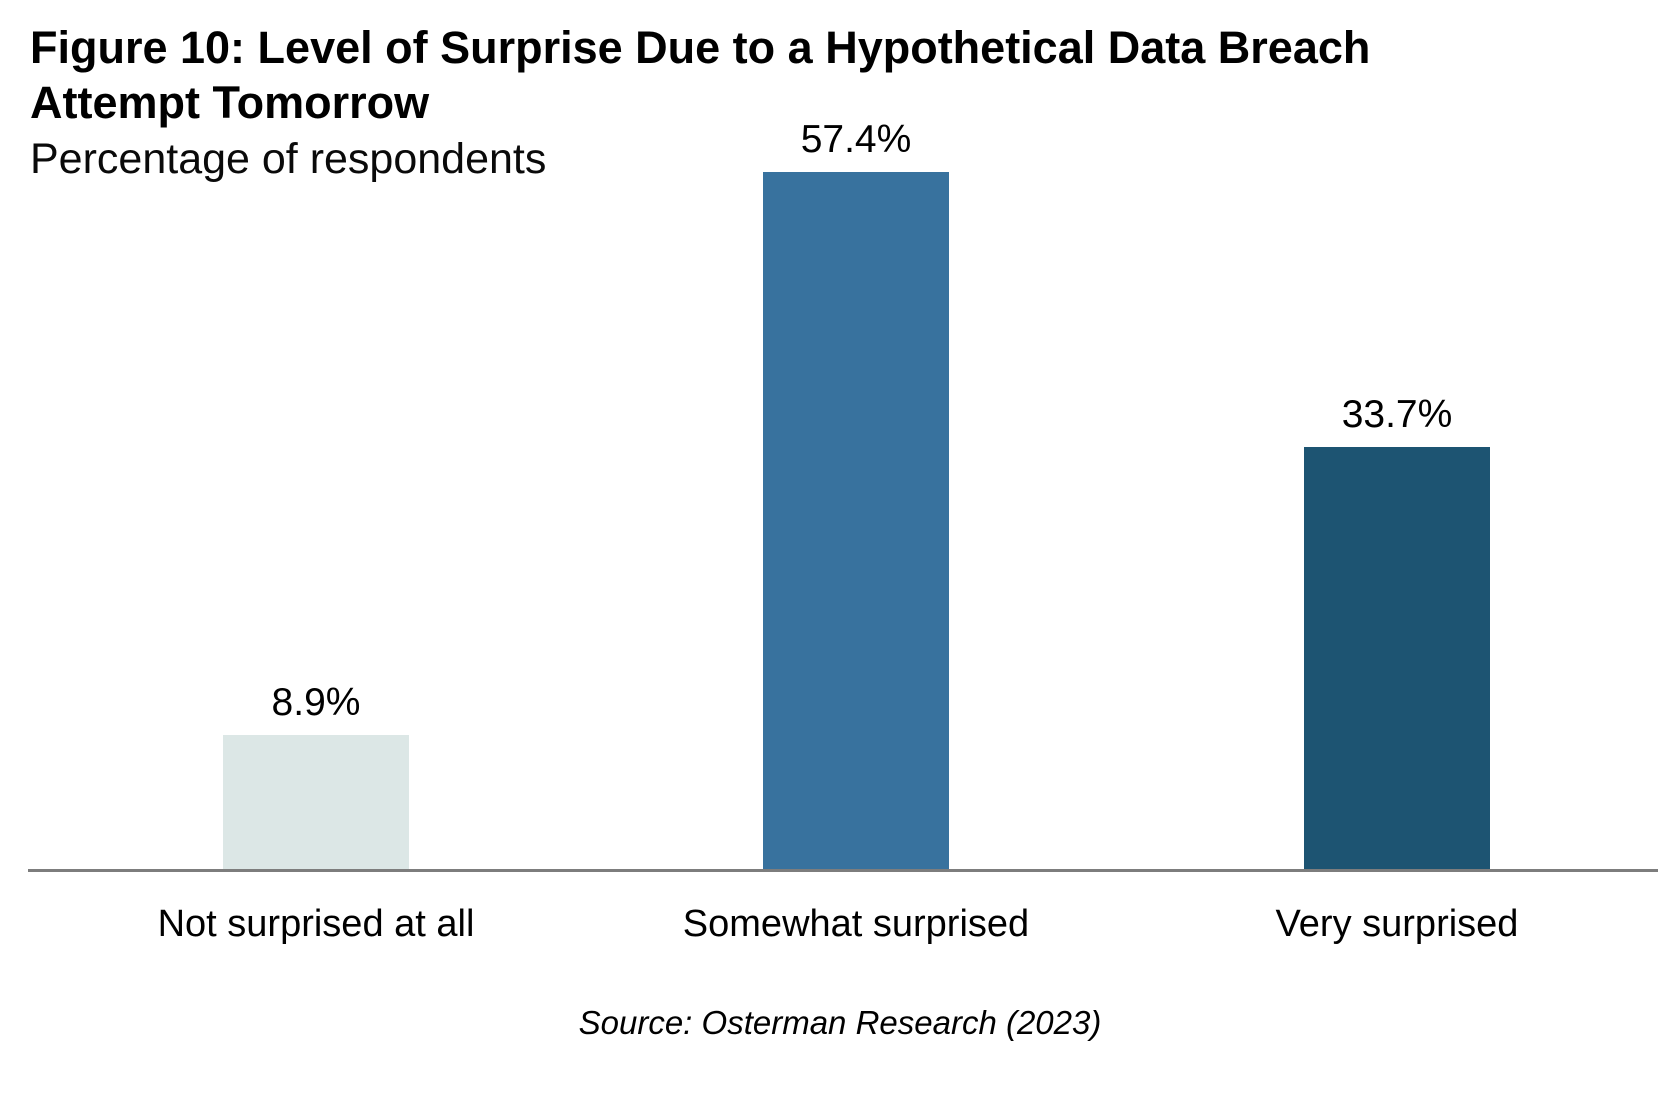  What do you see at coordinates (856, 924) in the screenshot?
I see `bar-category-label: Somewhat surprised` at bounding box center [856, 924].